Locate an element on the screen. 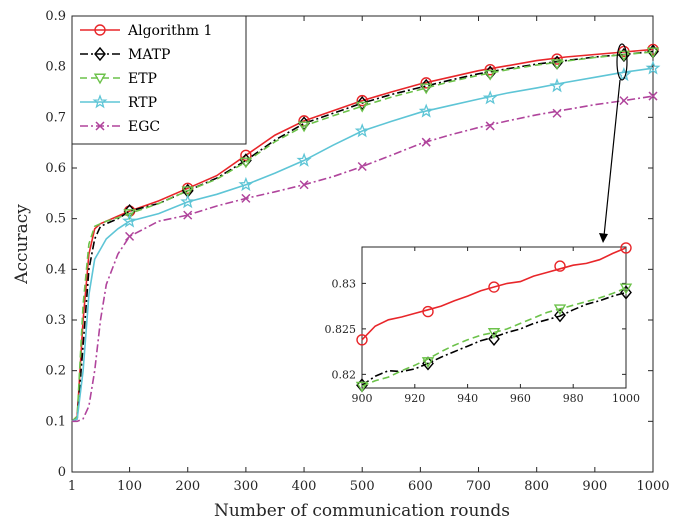 The image size is (679, 524). inset-frame is located at coordinates (494, 317).